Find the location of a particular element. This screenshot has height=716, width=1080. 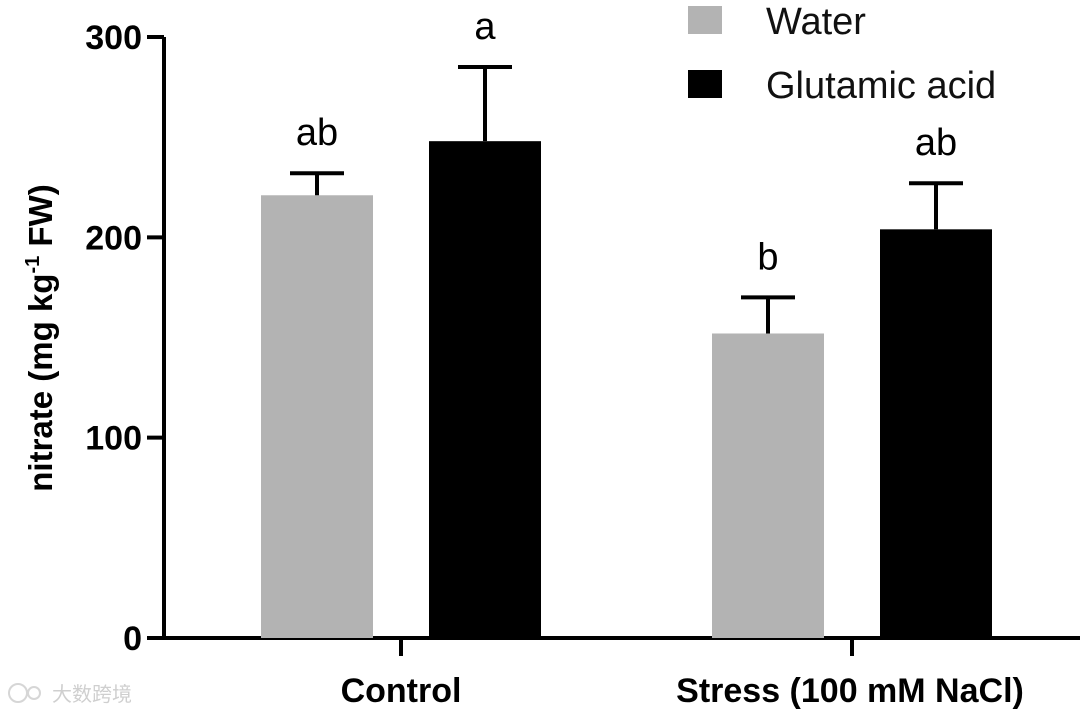

y-tick-label: 100 is located at coordinates (113, 439).